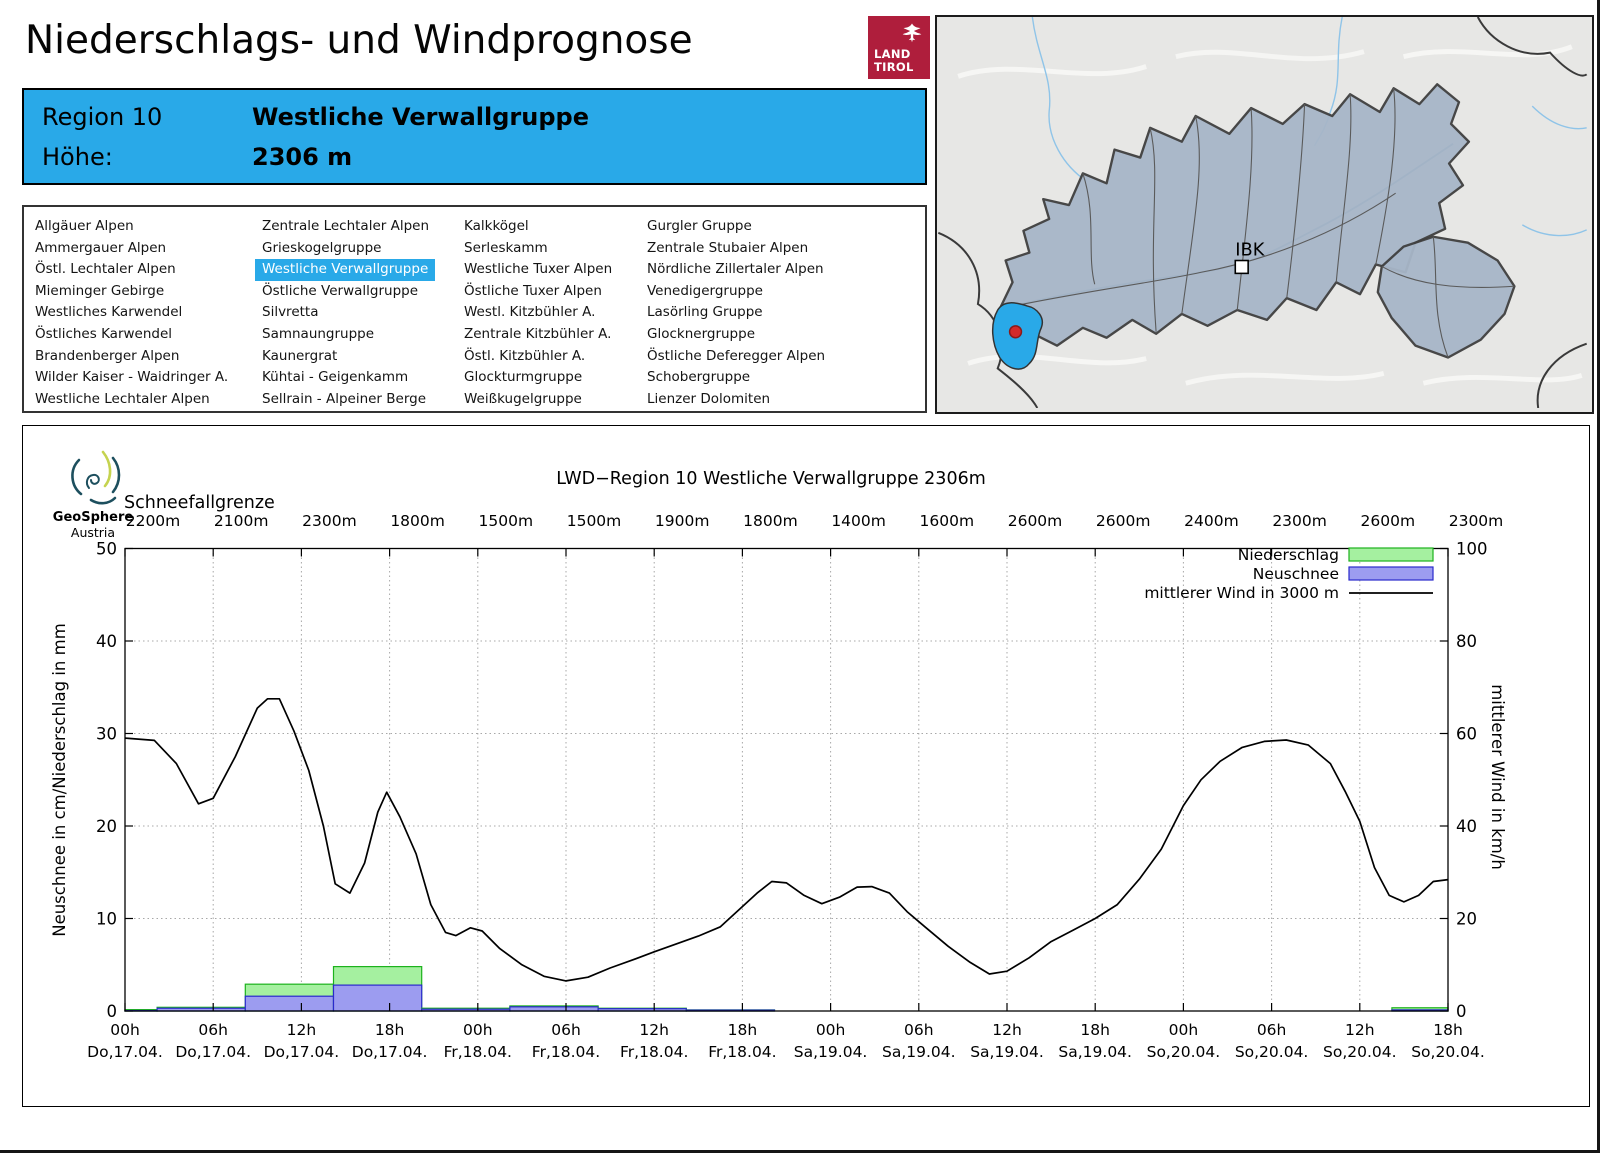 This screenshot has width=1600, height=1153. Describe the element at coordinates (538, 333) in the screenshot. I see `region-list-item: Zentrale Kitzbühler A.` at that location.